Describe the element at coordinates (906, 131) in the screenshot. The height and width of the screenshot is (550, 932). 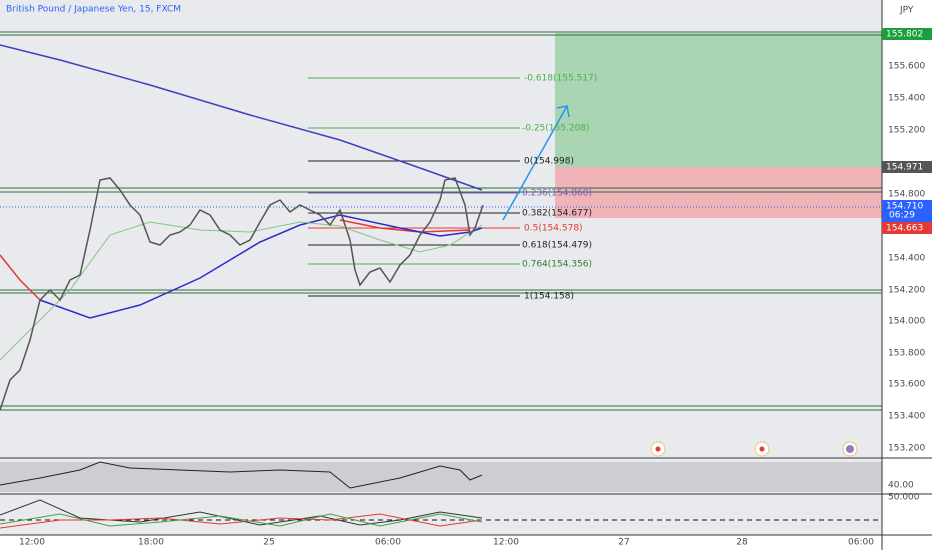
I see `price-label: 155.200` at that location.